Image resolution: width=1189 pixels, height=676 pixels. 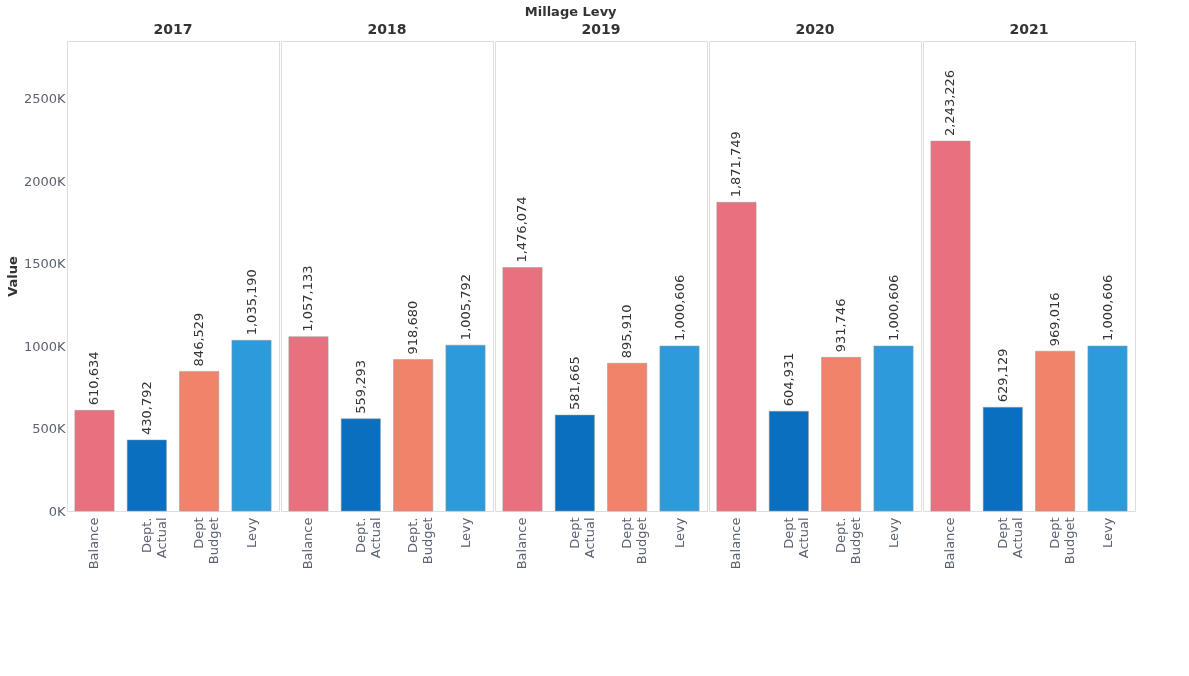 What do you see at coordinates (173, 29) in the screenshot?
I see `chart-title: 2017` at bounding box center [173, 29].